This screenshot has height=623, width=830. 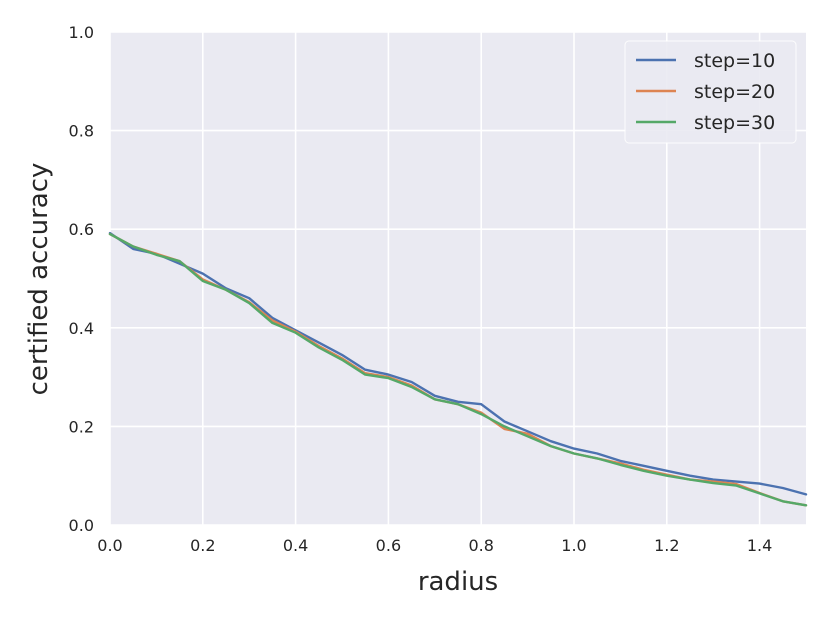 I want to click on x-tick-label: 1.2, so click(x=666, y=545).